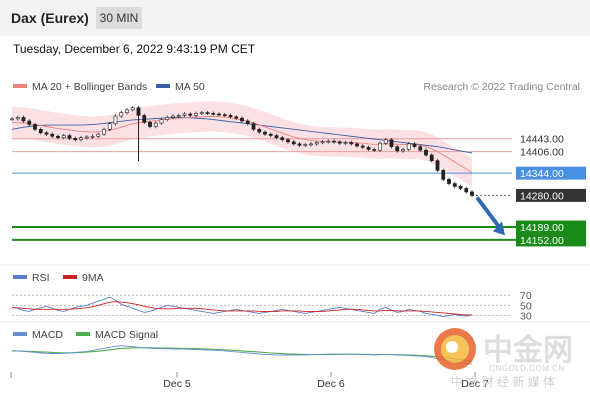  I want to click on rsi-ma9-line, so click(242, 308).